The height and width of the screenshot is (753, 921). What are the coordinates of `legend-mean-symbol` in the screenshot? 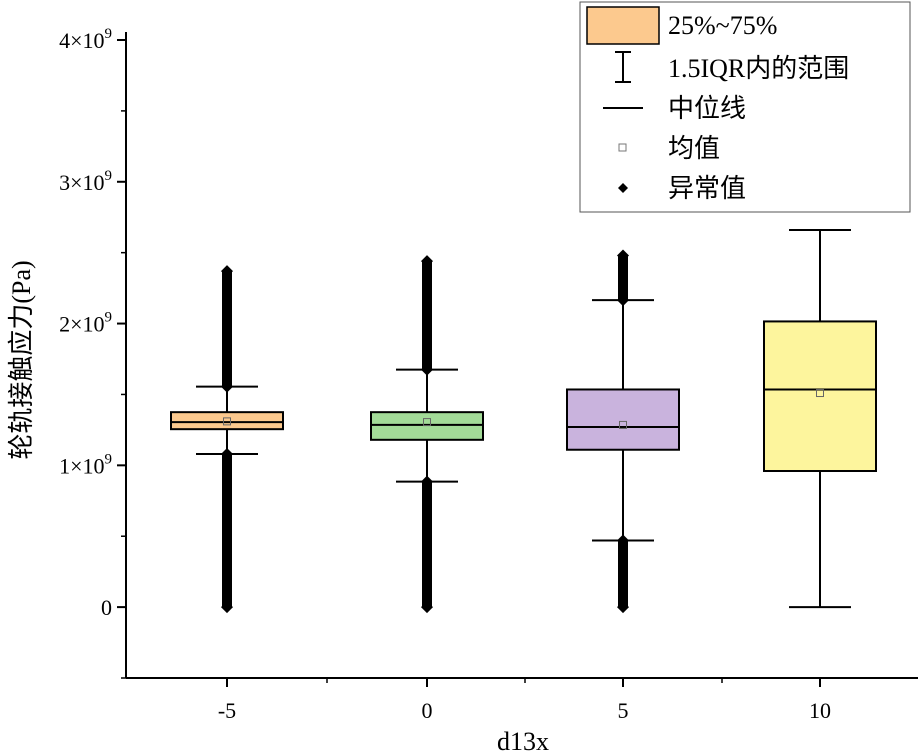 It's located at (622, 147).